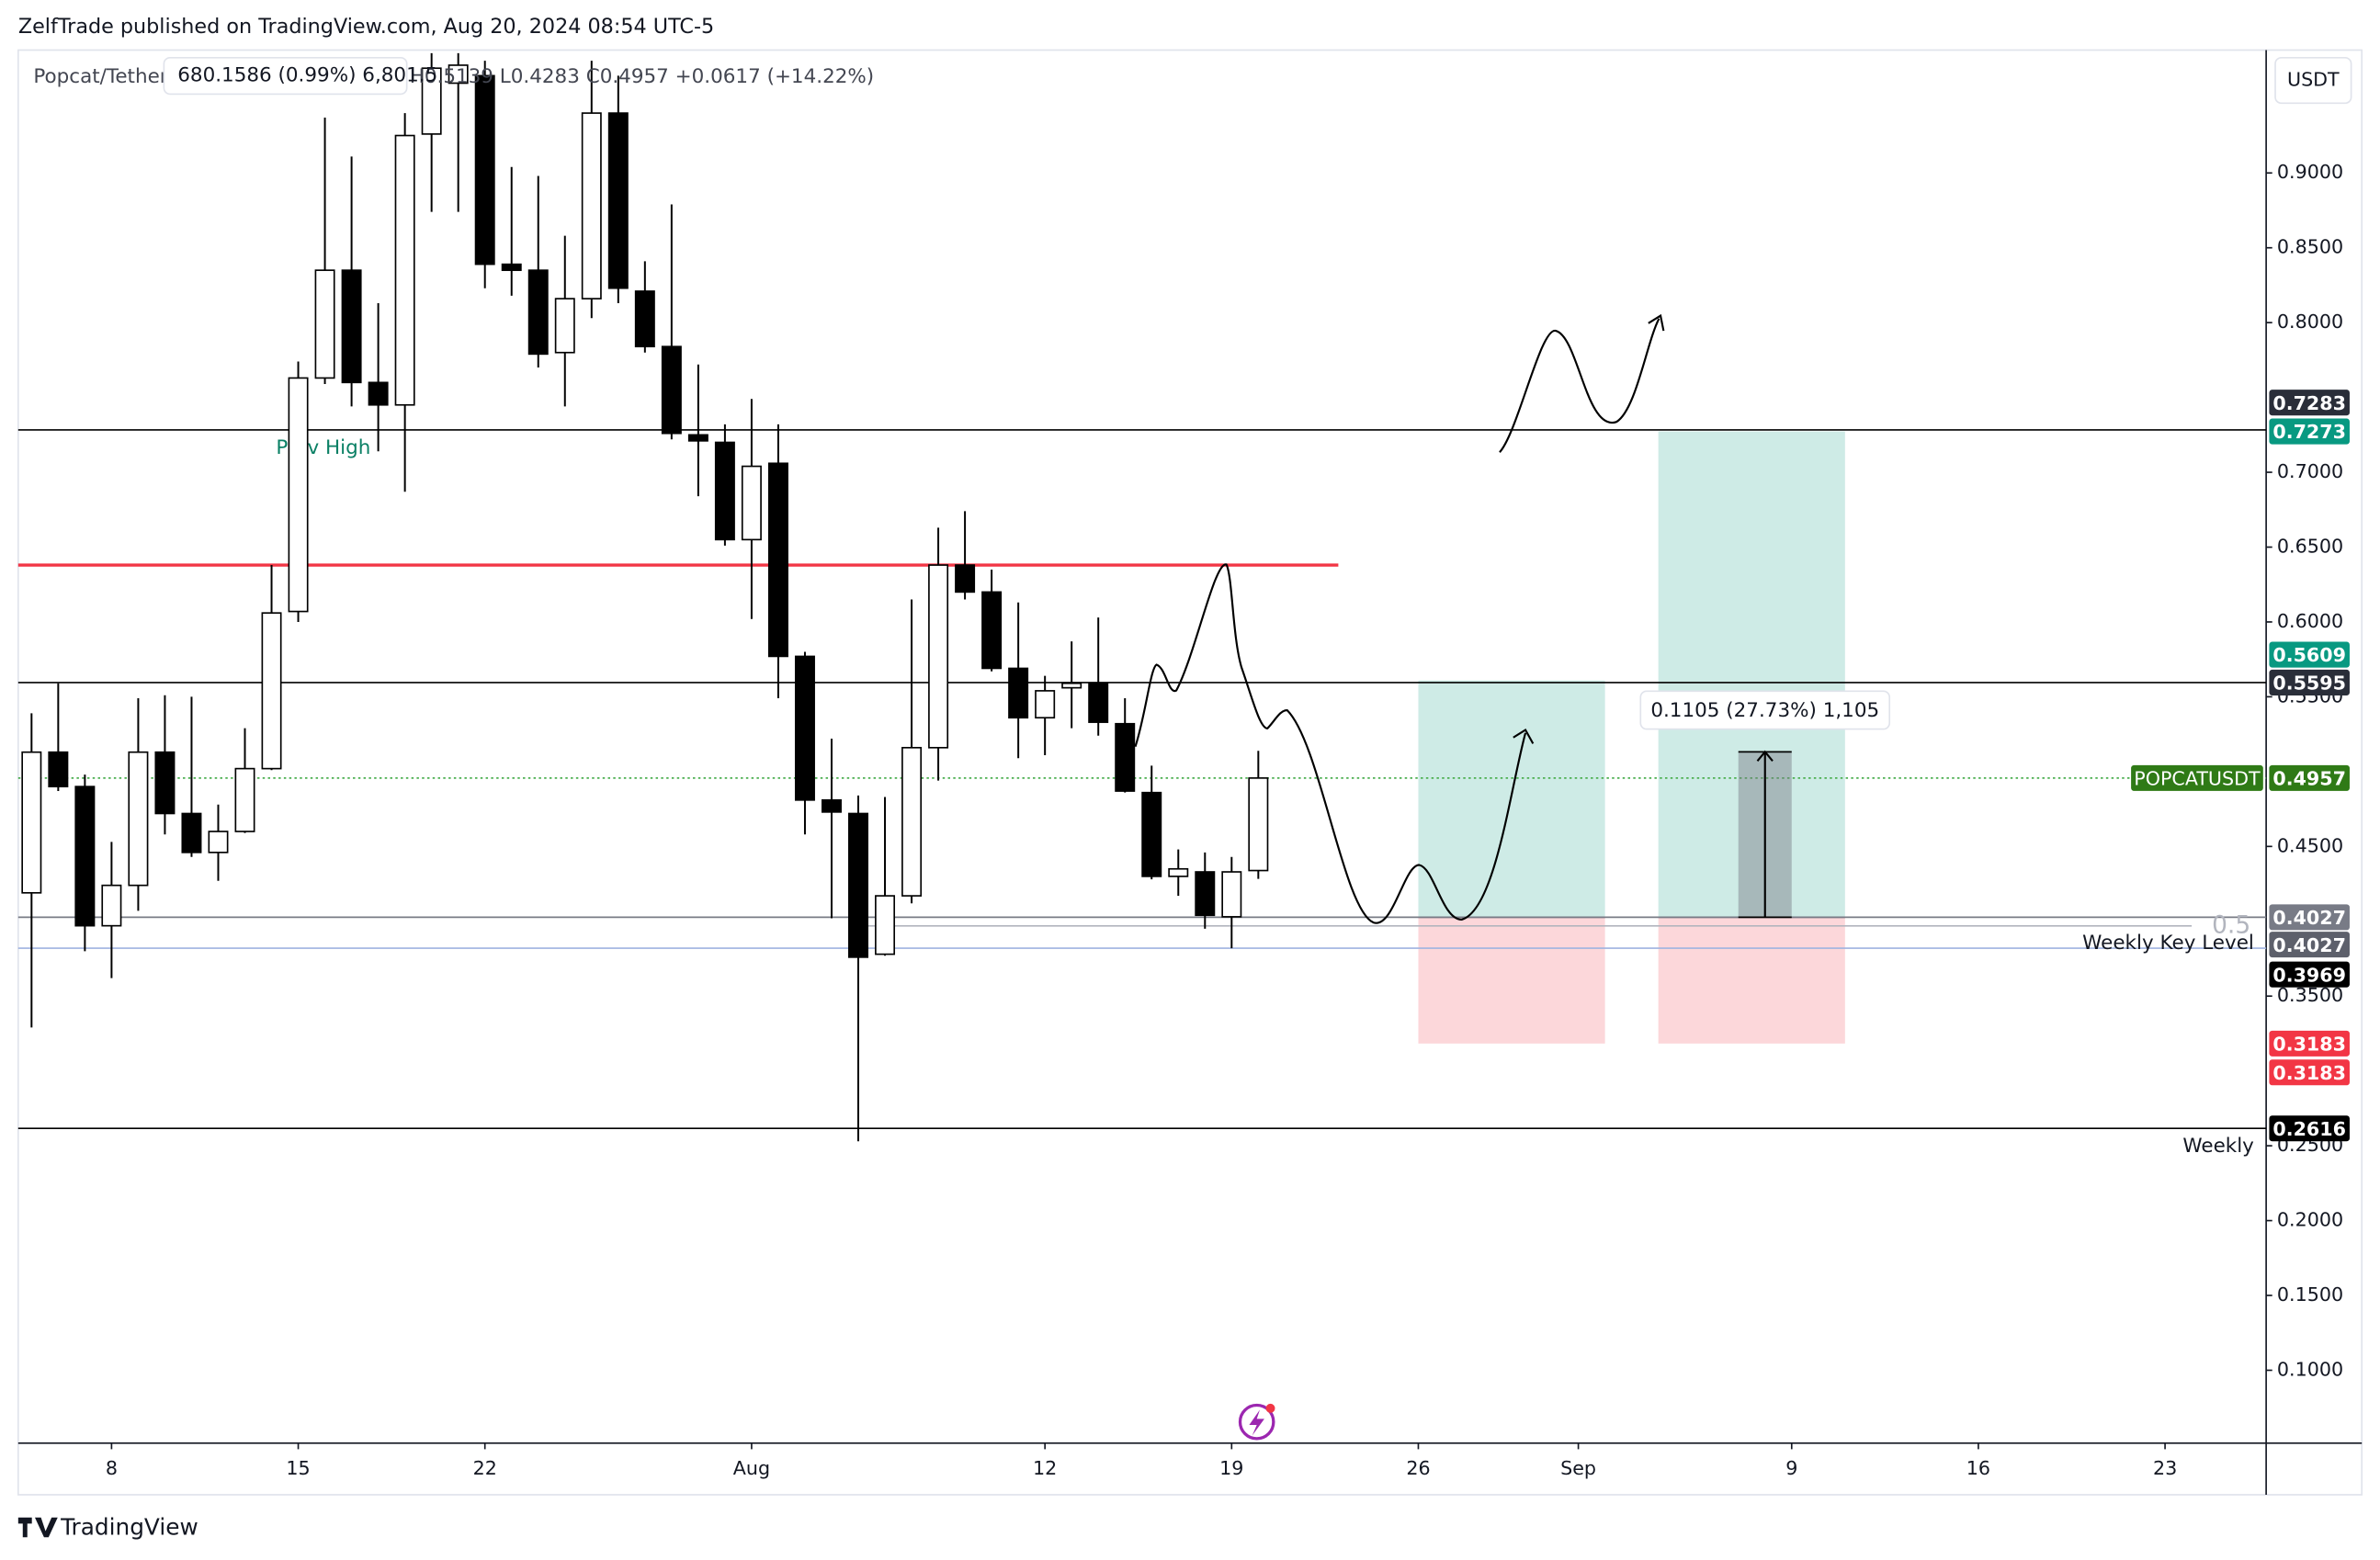  I want to click on price-badge-label: 0.5595, so click(2309, 684).